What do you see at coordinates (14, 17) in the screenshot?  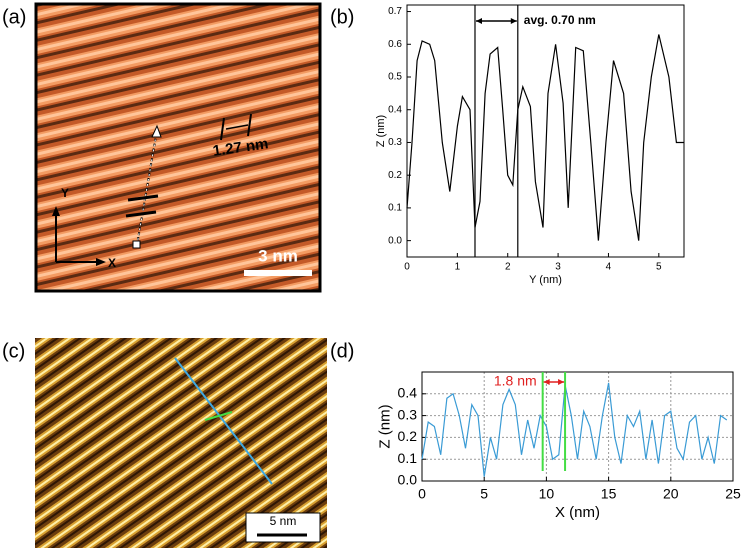 I see `panel-label: (a)` at bounding box center [14, 17].